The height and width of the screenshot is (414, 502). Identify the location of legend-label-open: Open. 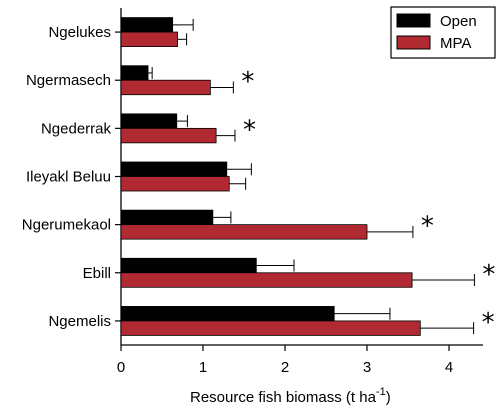
(458, 21).